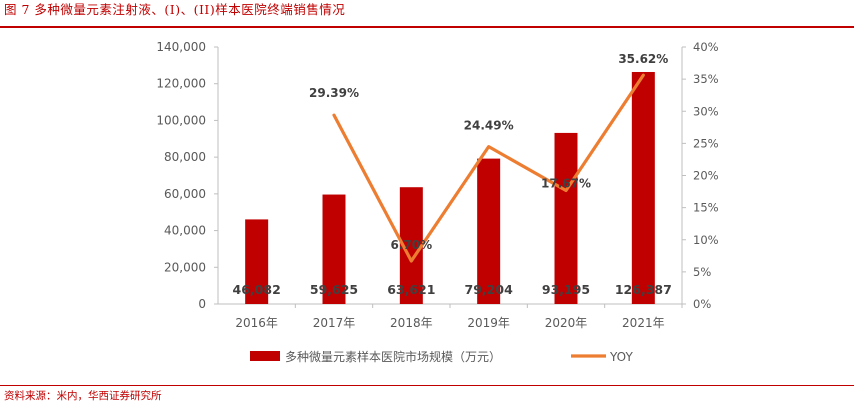  I want to click on y-left-tick-label: 40,000, so click(185, 231).